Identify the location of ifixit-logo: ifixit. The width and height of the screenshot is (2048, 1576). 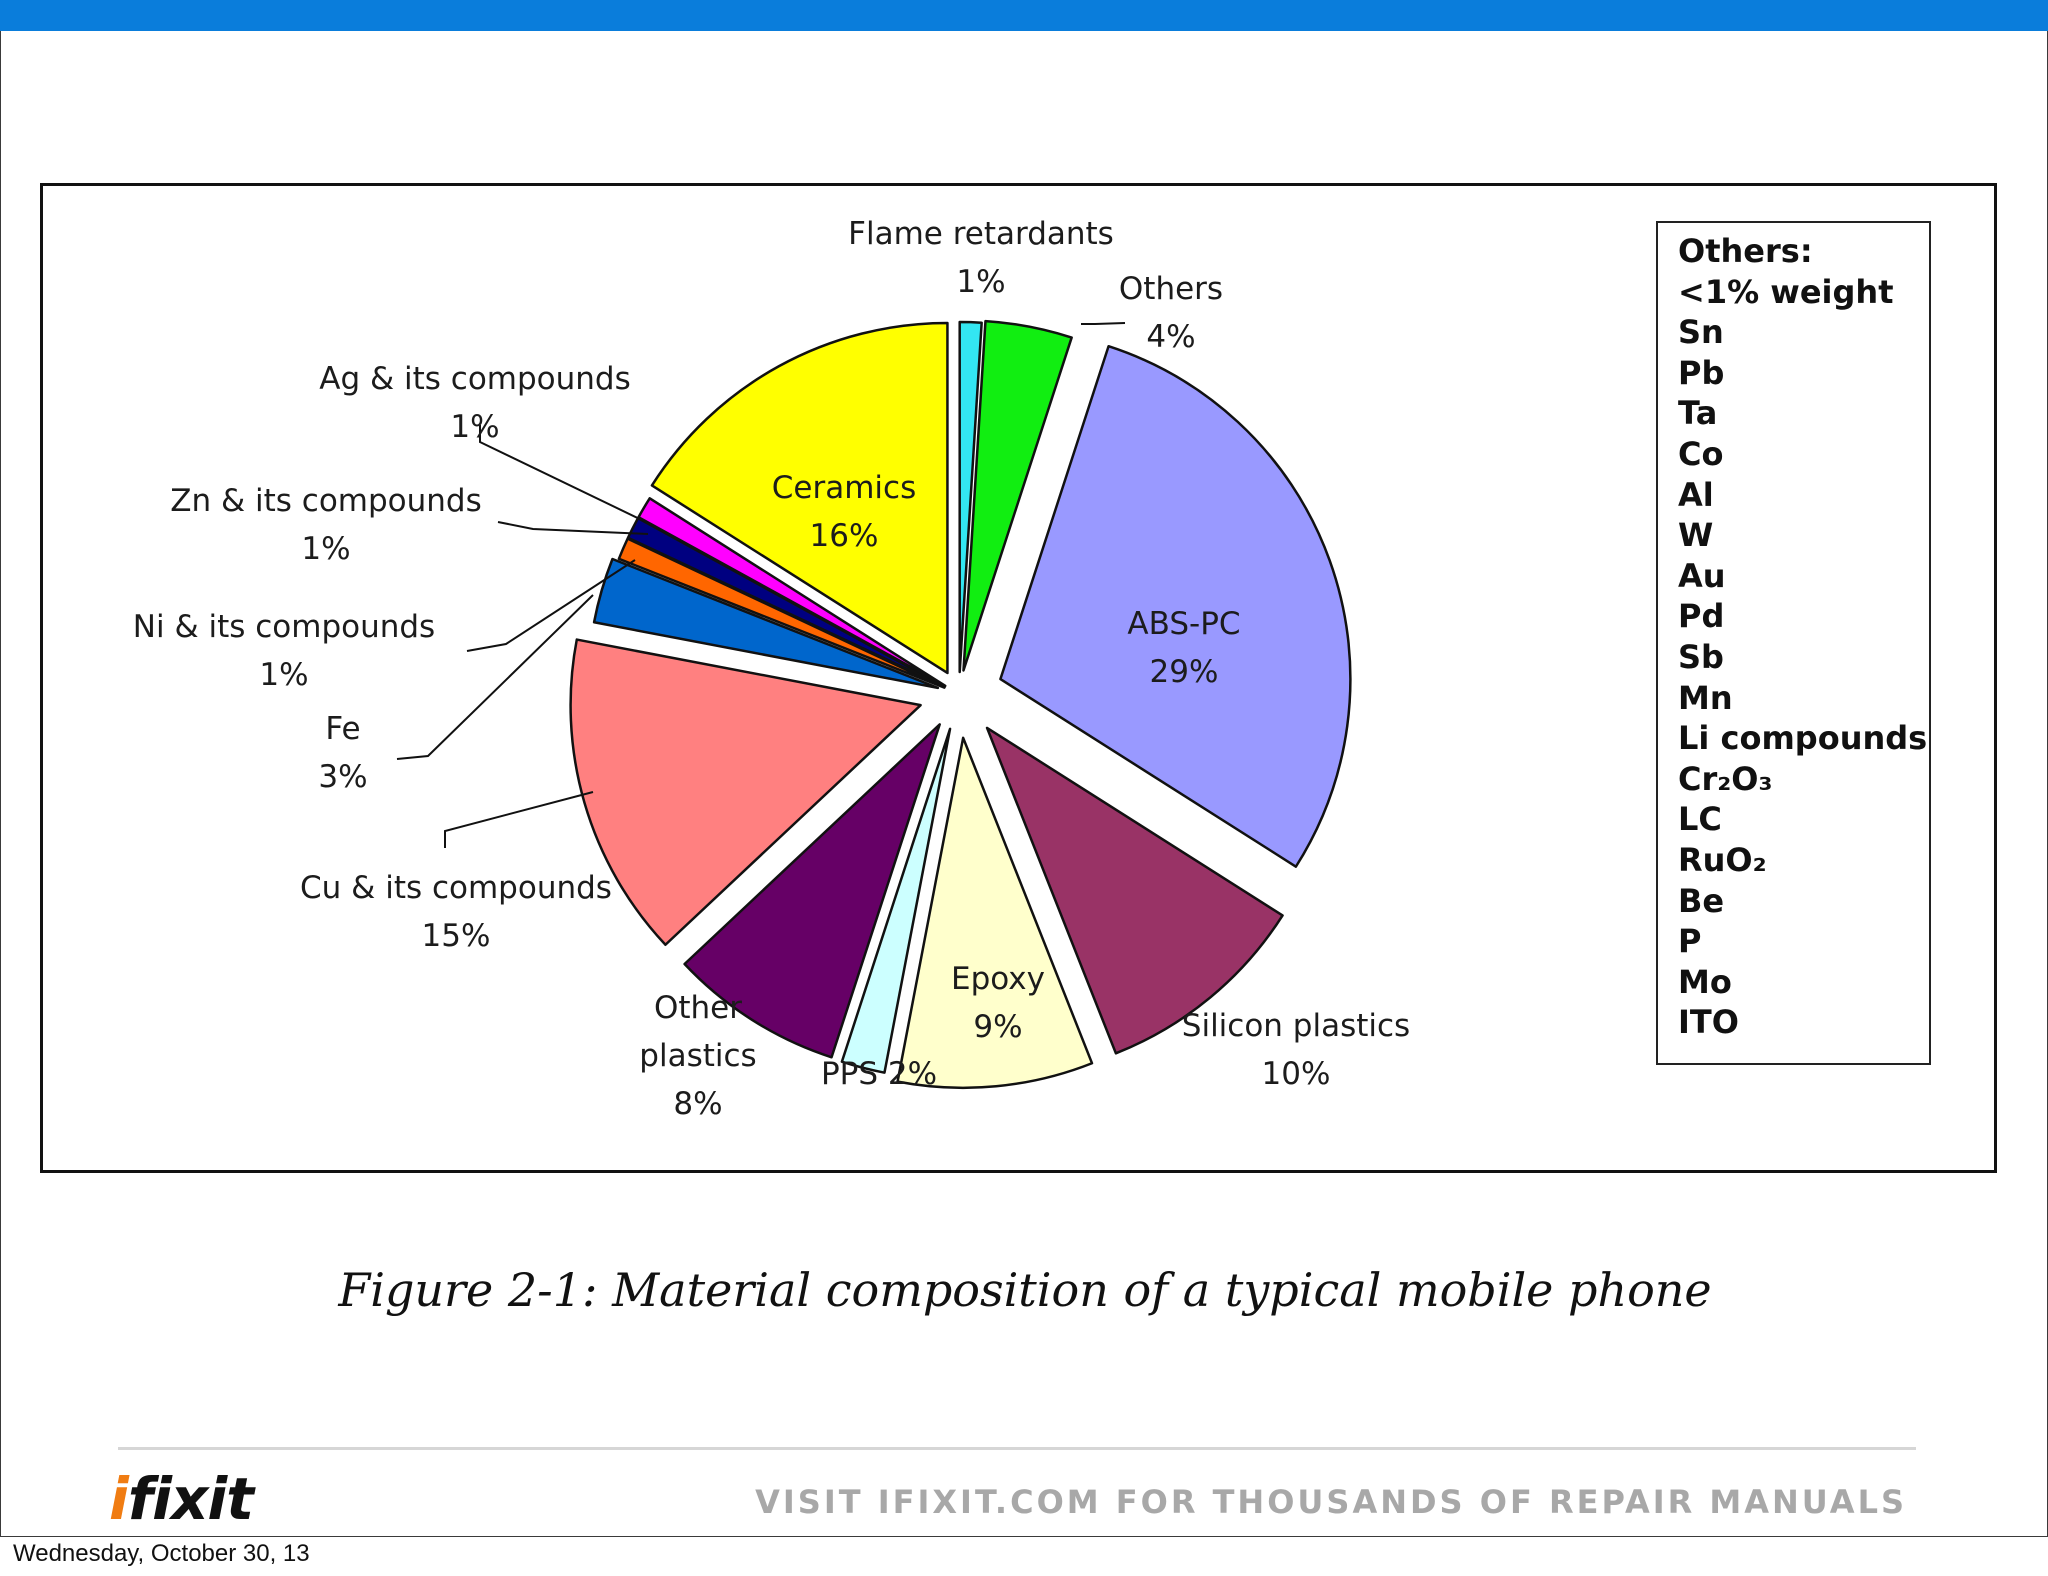
(181, 1499).